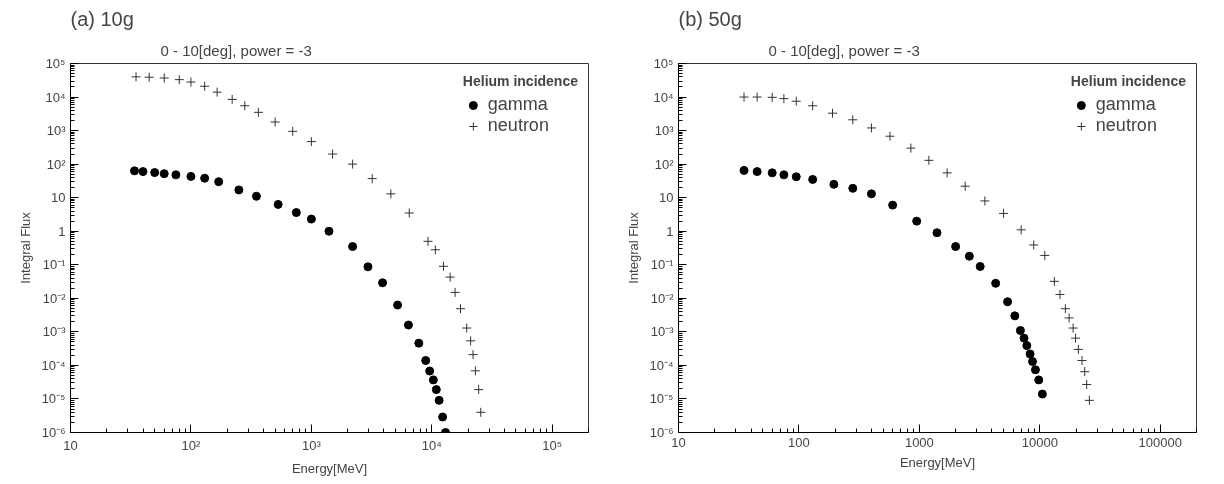 This screenshot has height=484, width=1224. I want to click on chart-title: (a) 10g, so click(102, 18).